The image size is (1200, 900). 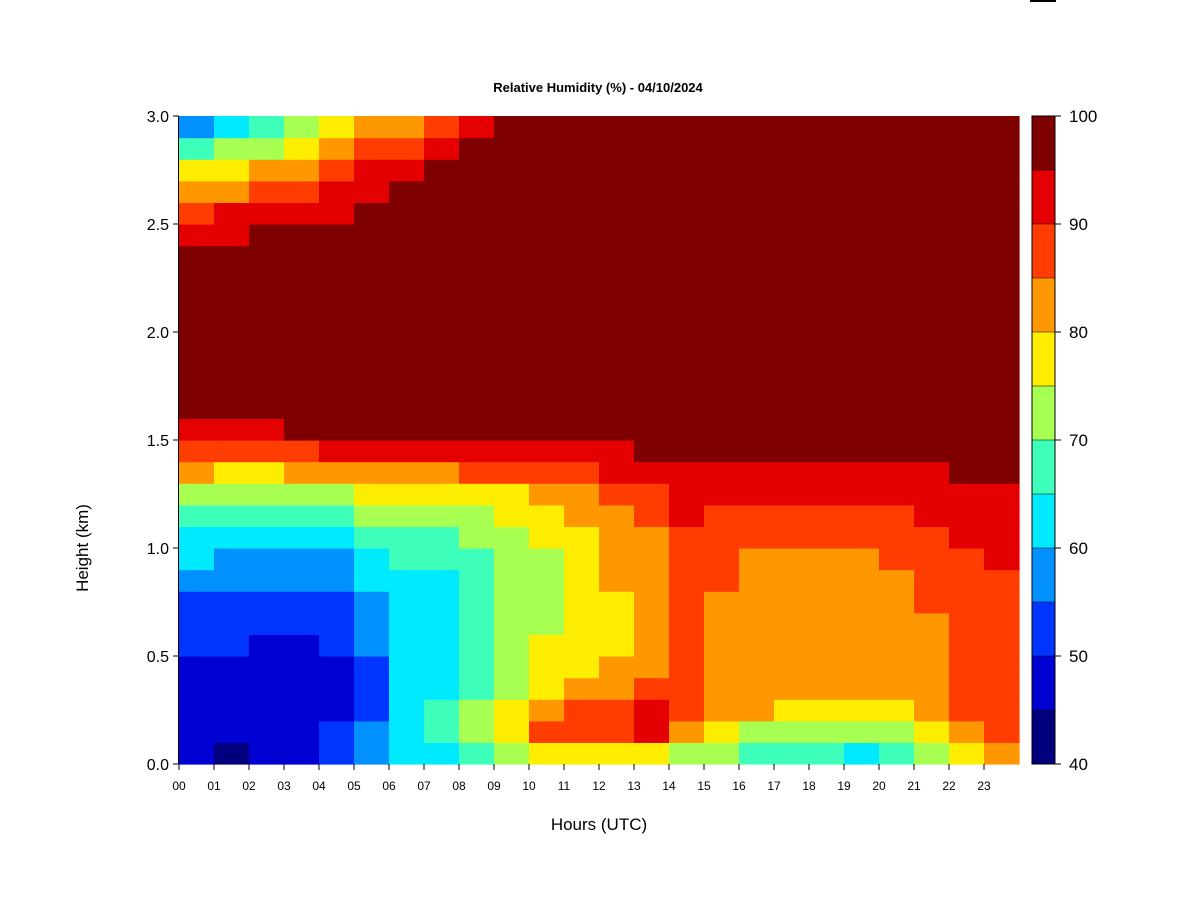 What do you see at coordinates (1078, 656) in the screenshot?
I see `colorbar-tick-label: 50` at bounding box center [1078, 656].